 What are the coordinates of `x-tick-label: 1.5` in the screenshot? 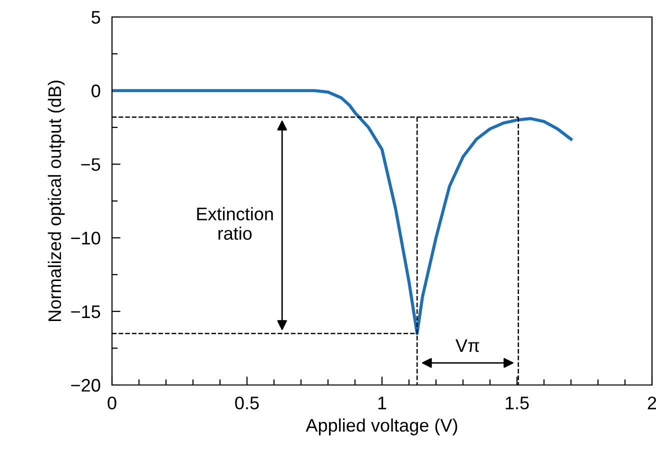 It's located at (517, 403).